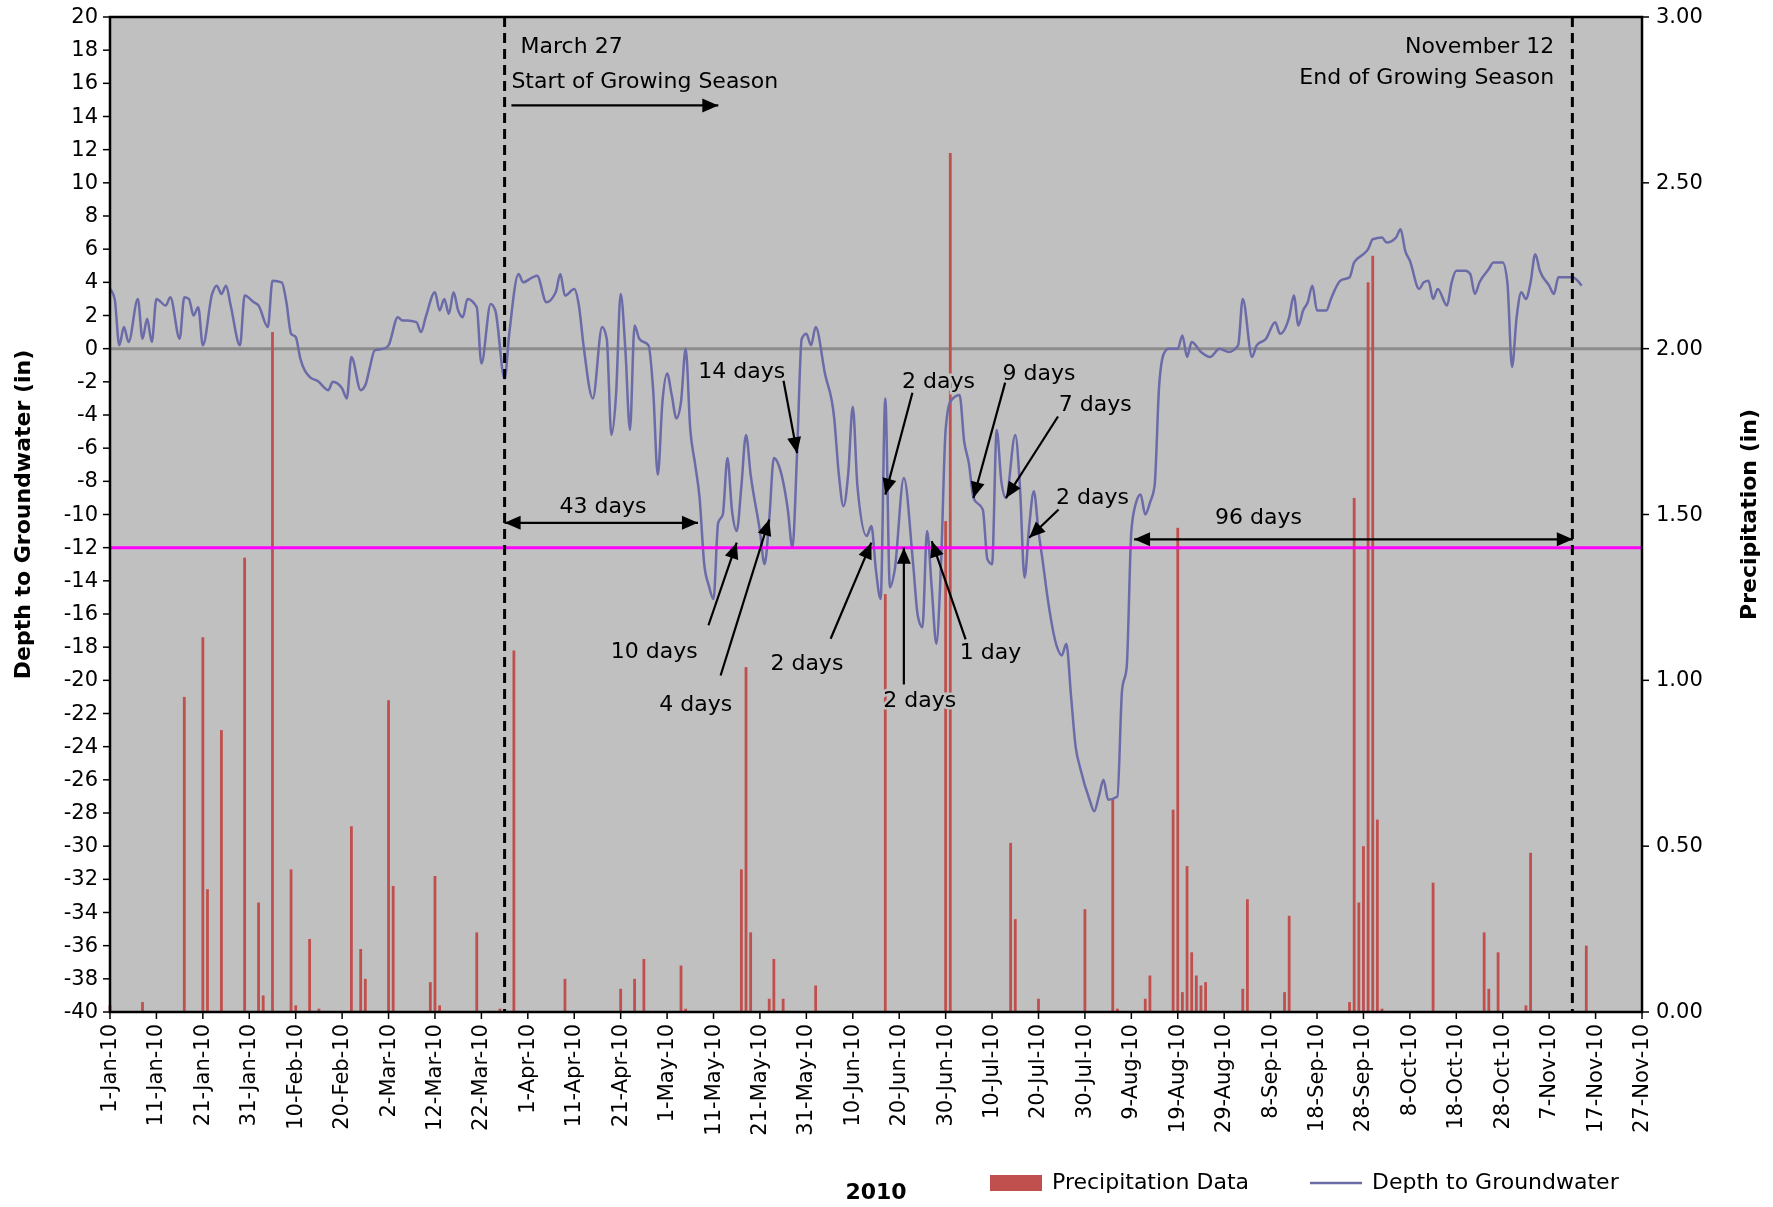  What do you see at coordinates (80, 845) in the screenshot?
I see `y-tick-label: -30` at bounding box center [80, 845].